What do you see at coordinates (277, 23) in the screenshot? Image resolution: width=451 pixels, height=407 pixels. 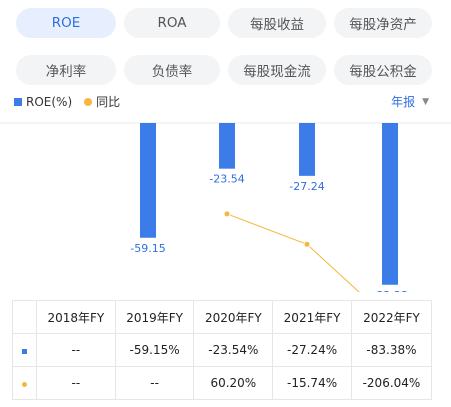 I see `tab-eps: 每股收益` at bounding box center [277, 23].